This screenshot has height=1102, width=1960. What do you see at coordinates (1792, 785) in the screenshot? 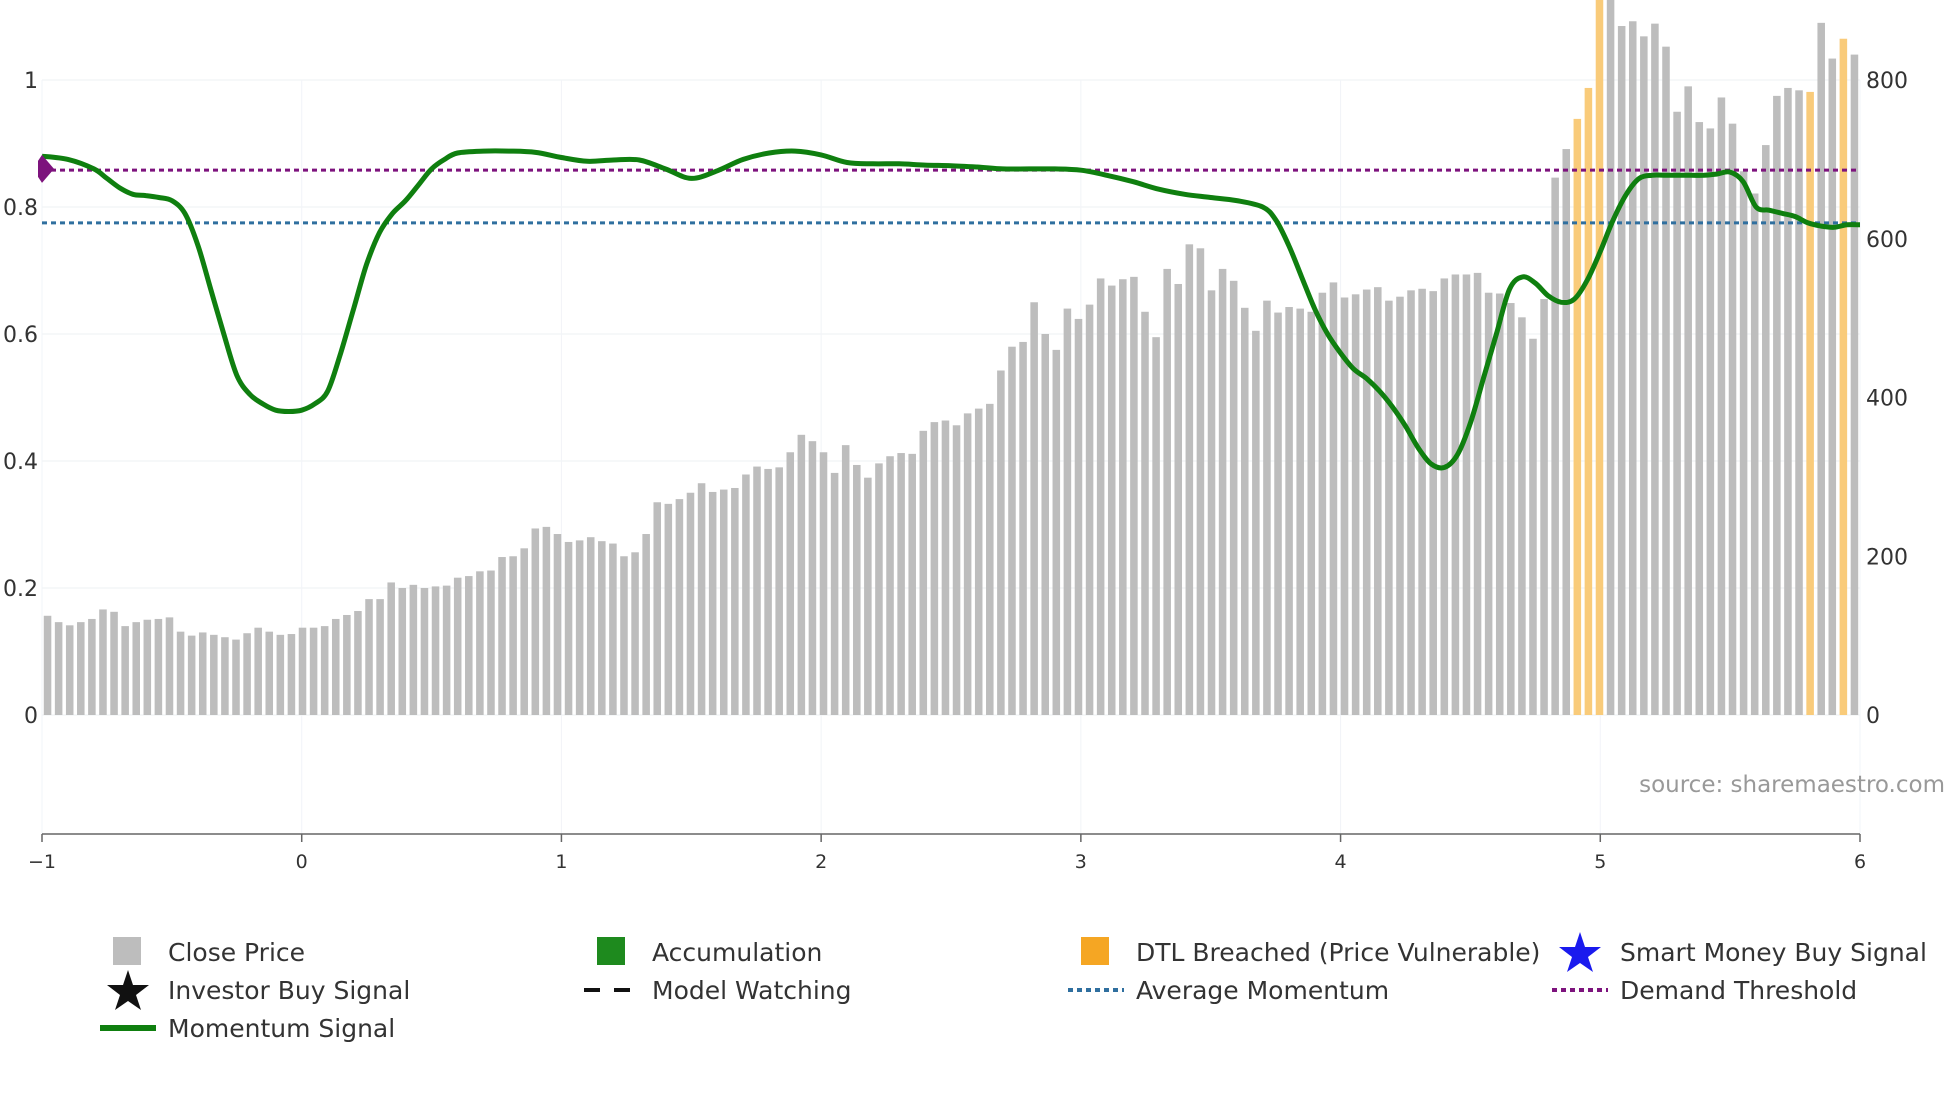
I see `source-label: source: sharemaestro.com` at bounding box center [1792, 785].